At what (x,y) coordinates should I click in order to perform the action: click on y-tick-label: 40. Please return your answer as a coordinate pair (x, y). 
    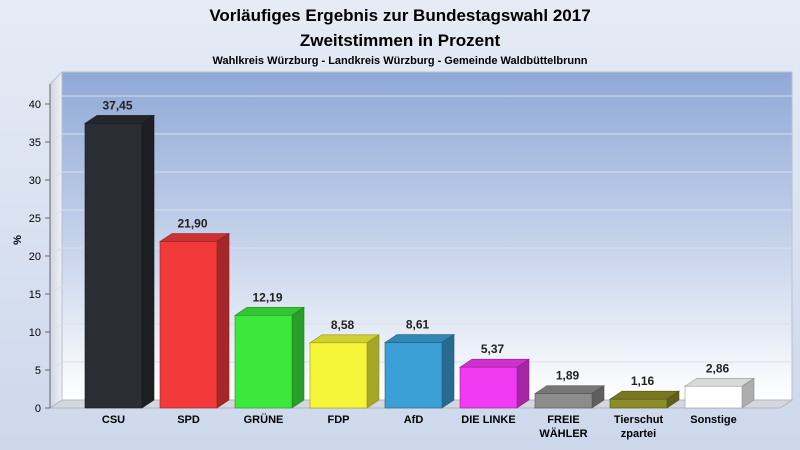
    Looking at the image, I should click on (35, 105).